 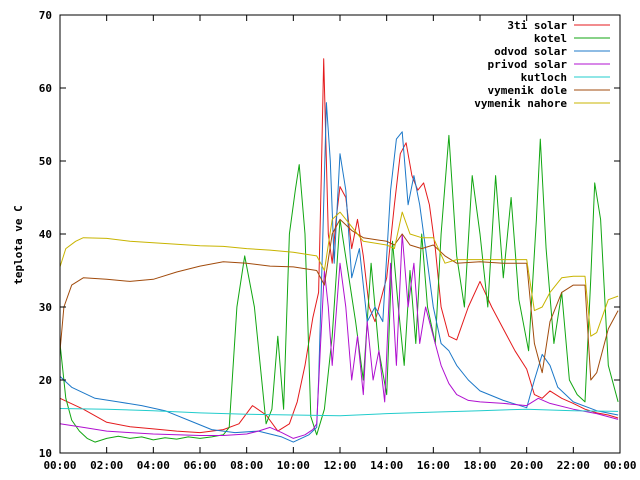 What do you see at coordinates (386, 465) in the screenshot?
I see `x-tick-label: 14:00` at bounding box center [386, 465].